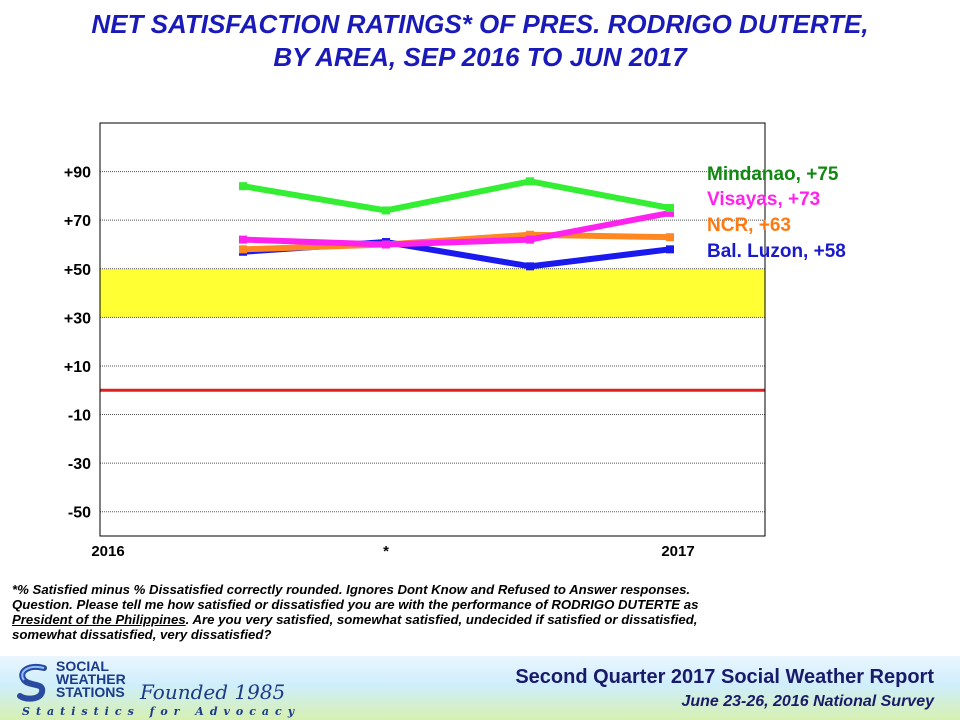  What do you see at coordinates (99, 619) in the screenshot?
I see `footnote-position: President of the Philippines` at bounding box center [99, 619].